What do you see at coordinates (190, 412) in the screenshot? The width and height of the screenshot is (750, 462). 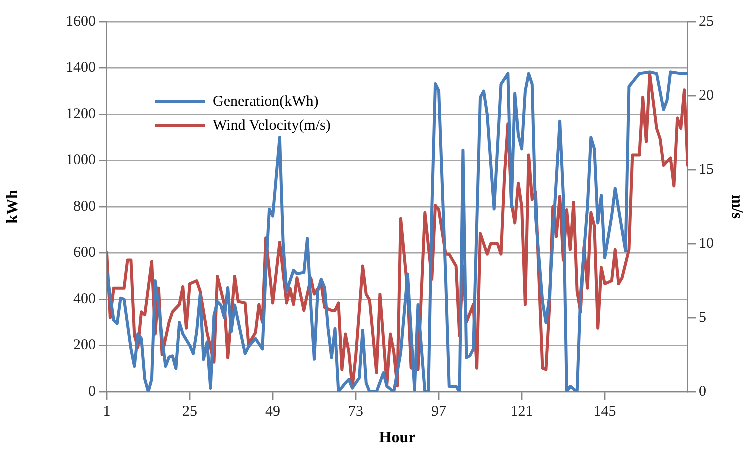 I see `x-tick-label: 25` at bounding box center [190, 412].